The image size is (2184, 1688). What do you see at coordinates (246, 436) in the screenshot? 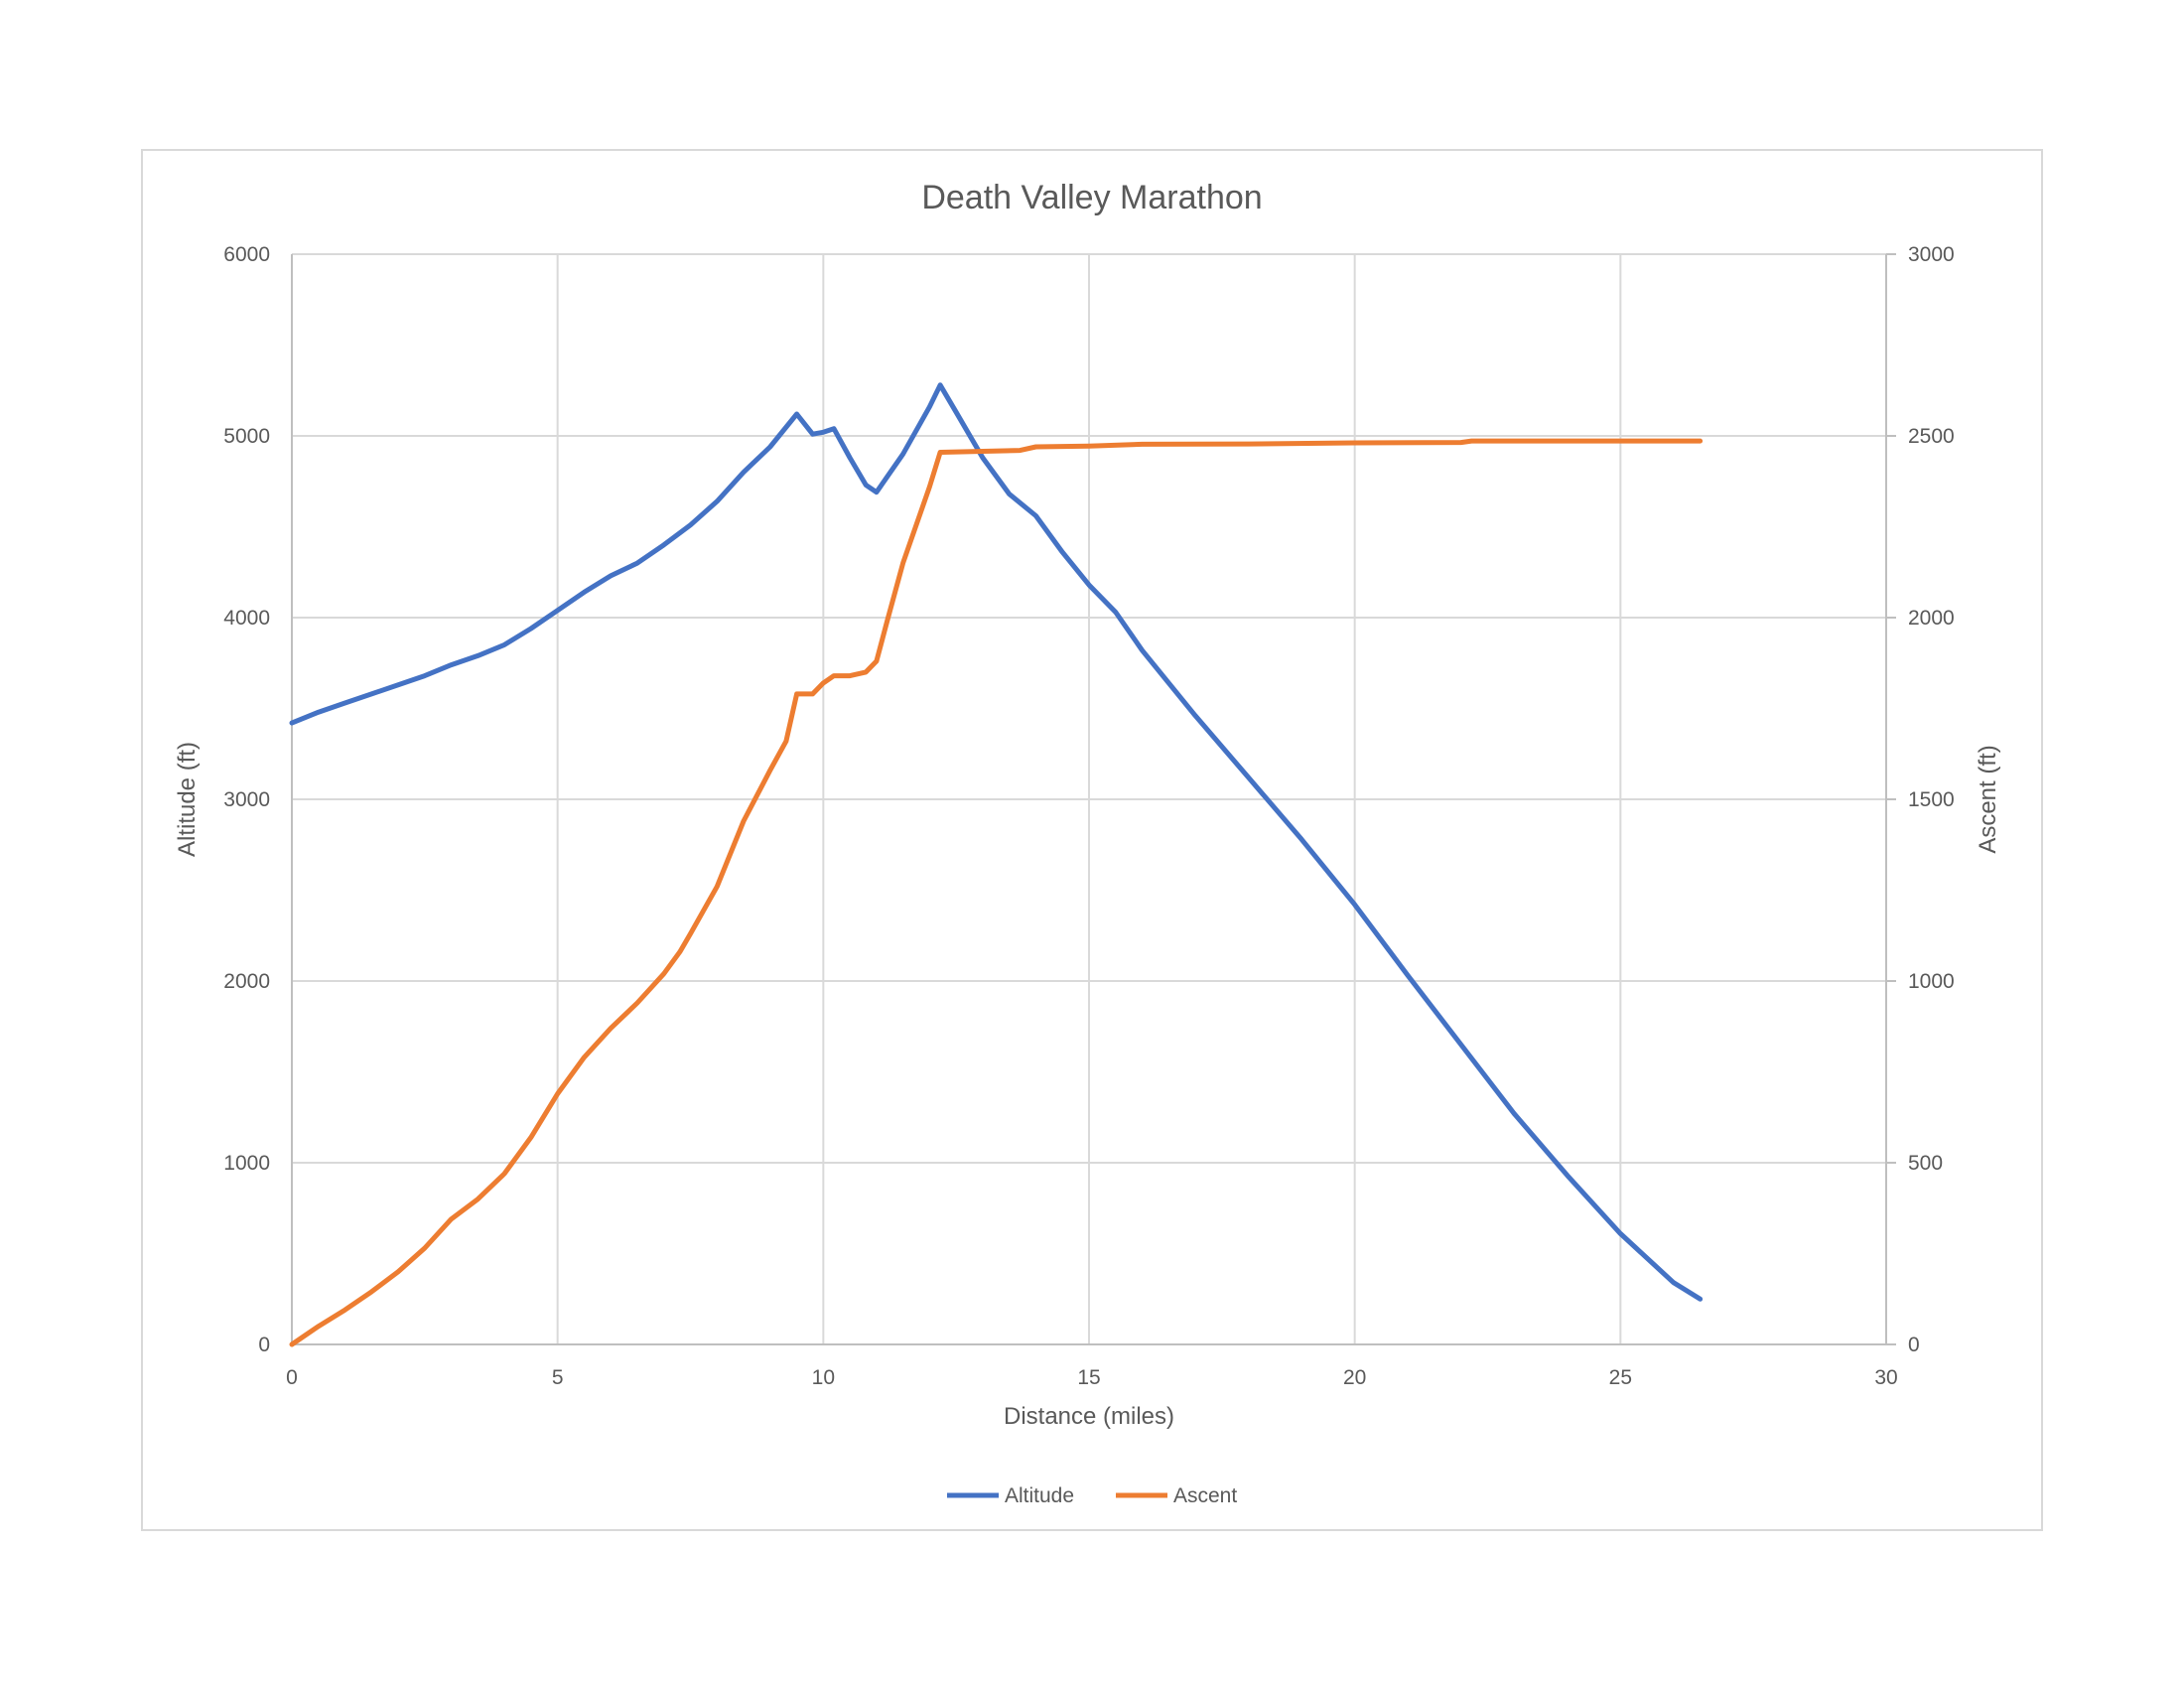
I see `y-tick-label: 5000` at bounding box center [246, 436].